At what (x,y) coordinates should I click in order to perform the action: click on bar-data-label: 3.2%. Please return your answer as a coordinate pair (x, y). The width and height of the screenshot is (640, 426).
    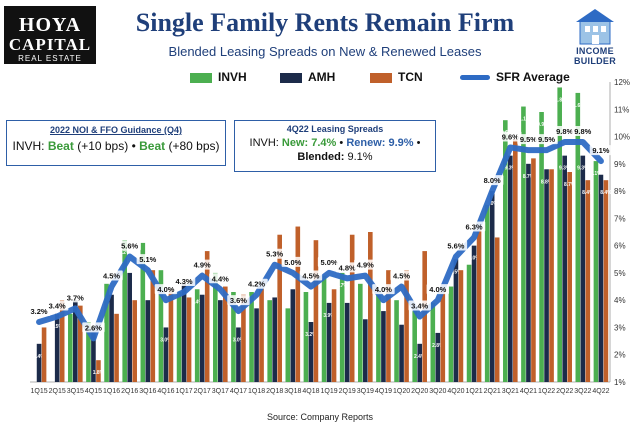
    Looking at the image, I should click on (311, 335).